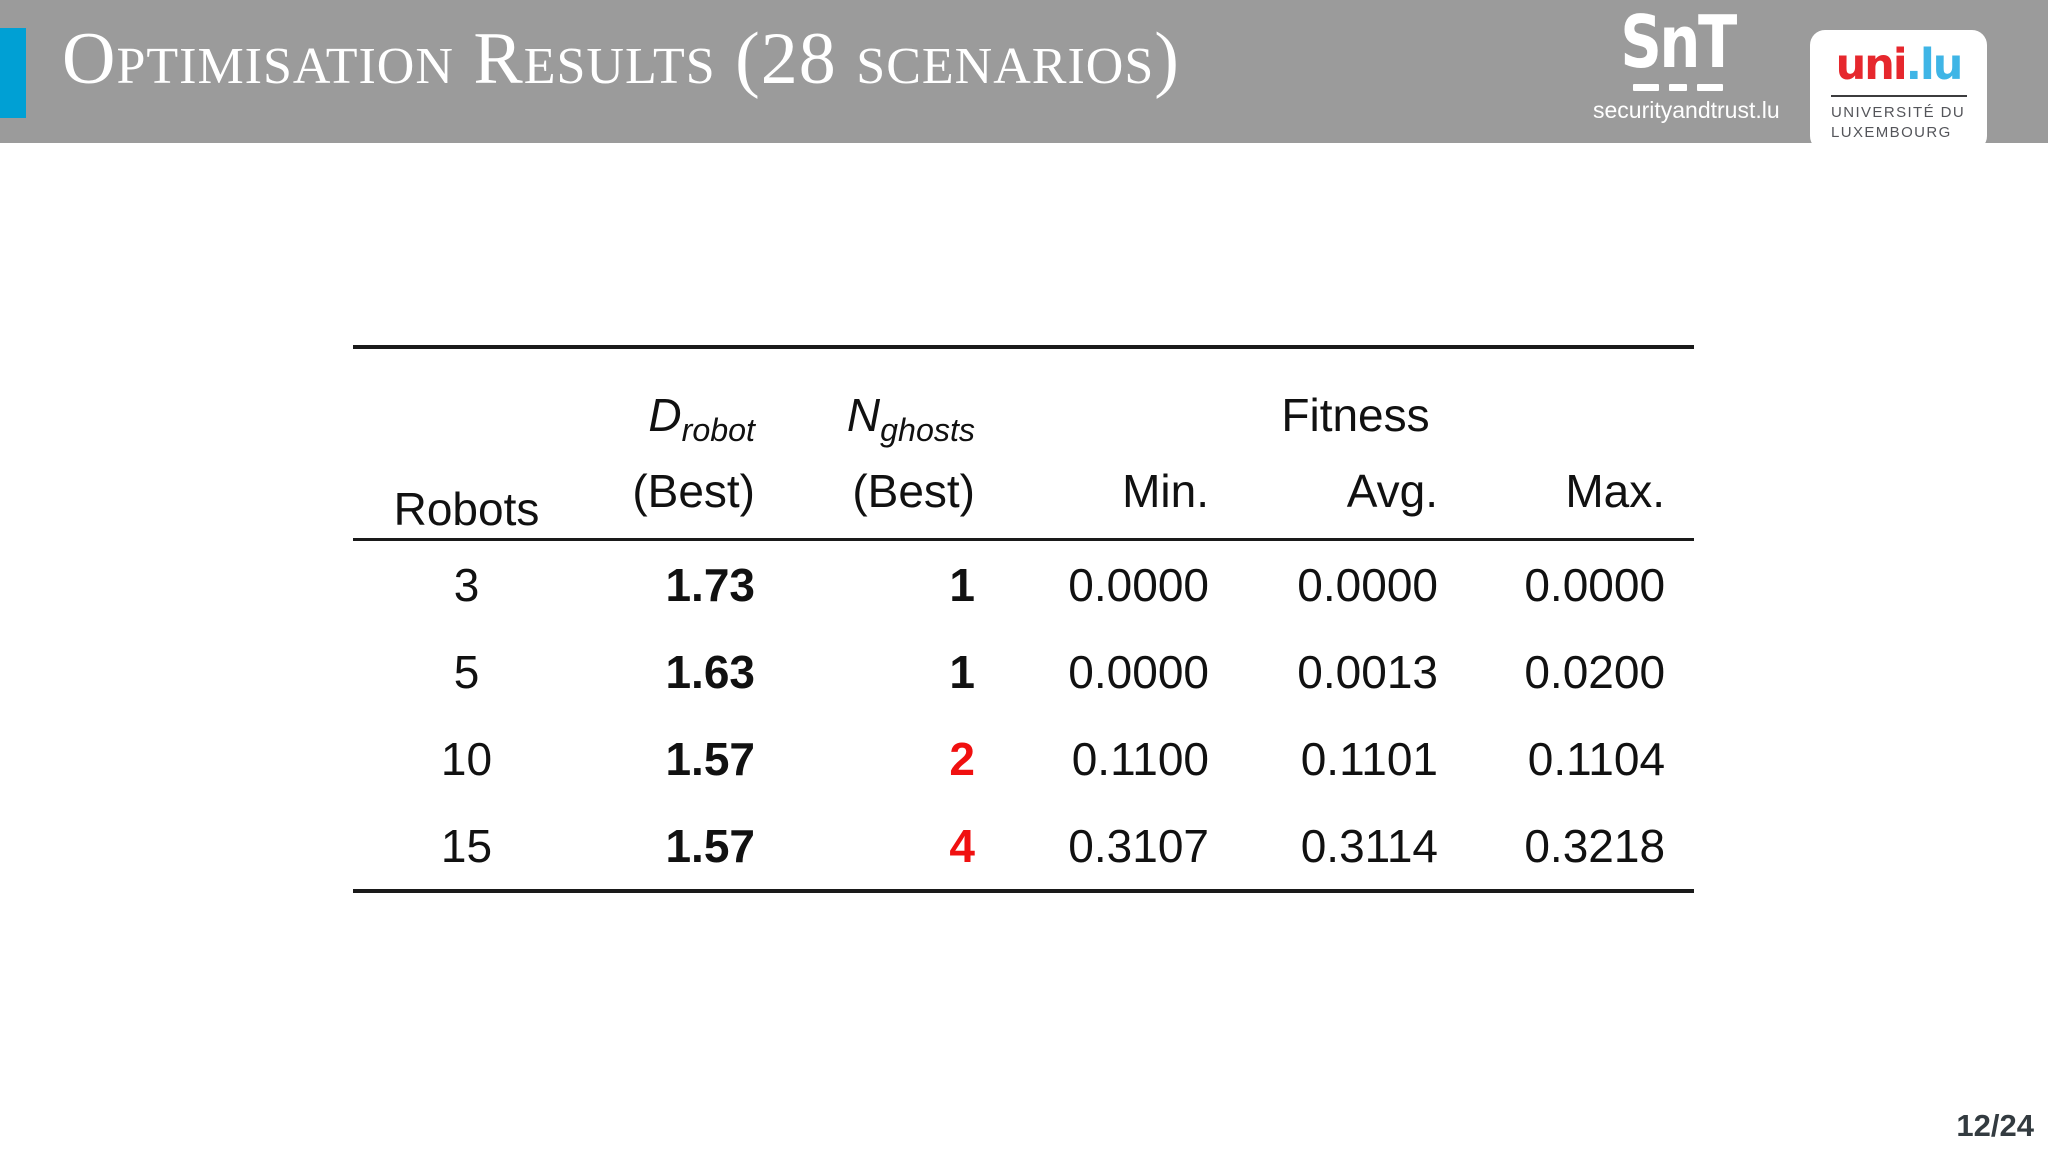 Image resolution: width=2048 pixels, height=1152 pixels. I want to click on d-best-value: 1.63, so click(710, 671).